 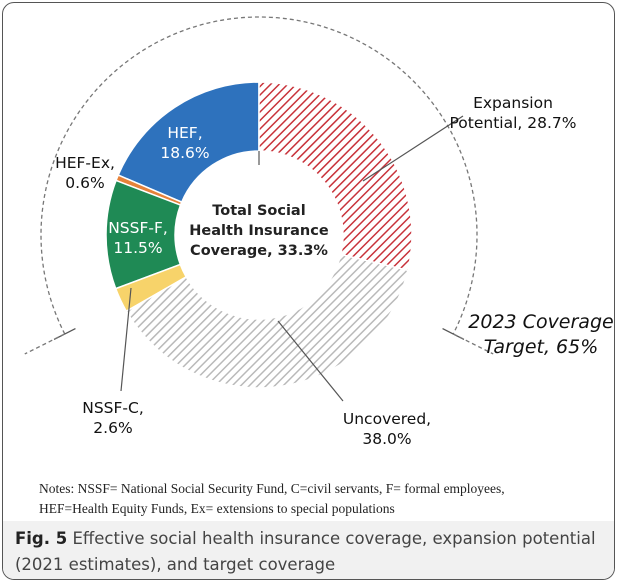 What do you see at coordinates (85, 163) in the screenshot?
I see `slice-label-hef-ex: HEF-Ex,` at bounding box center [85, 163].